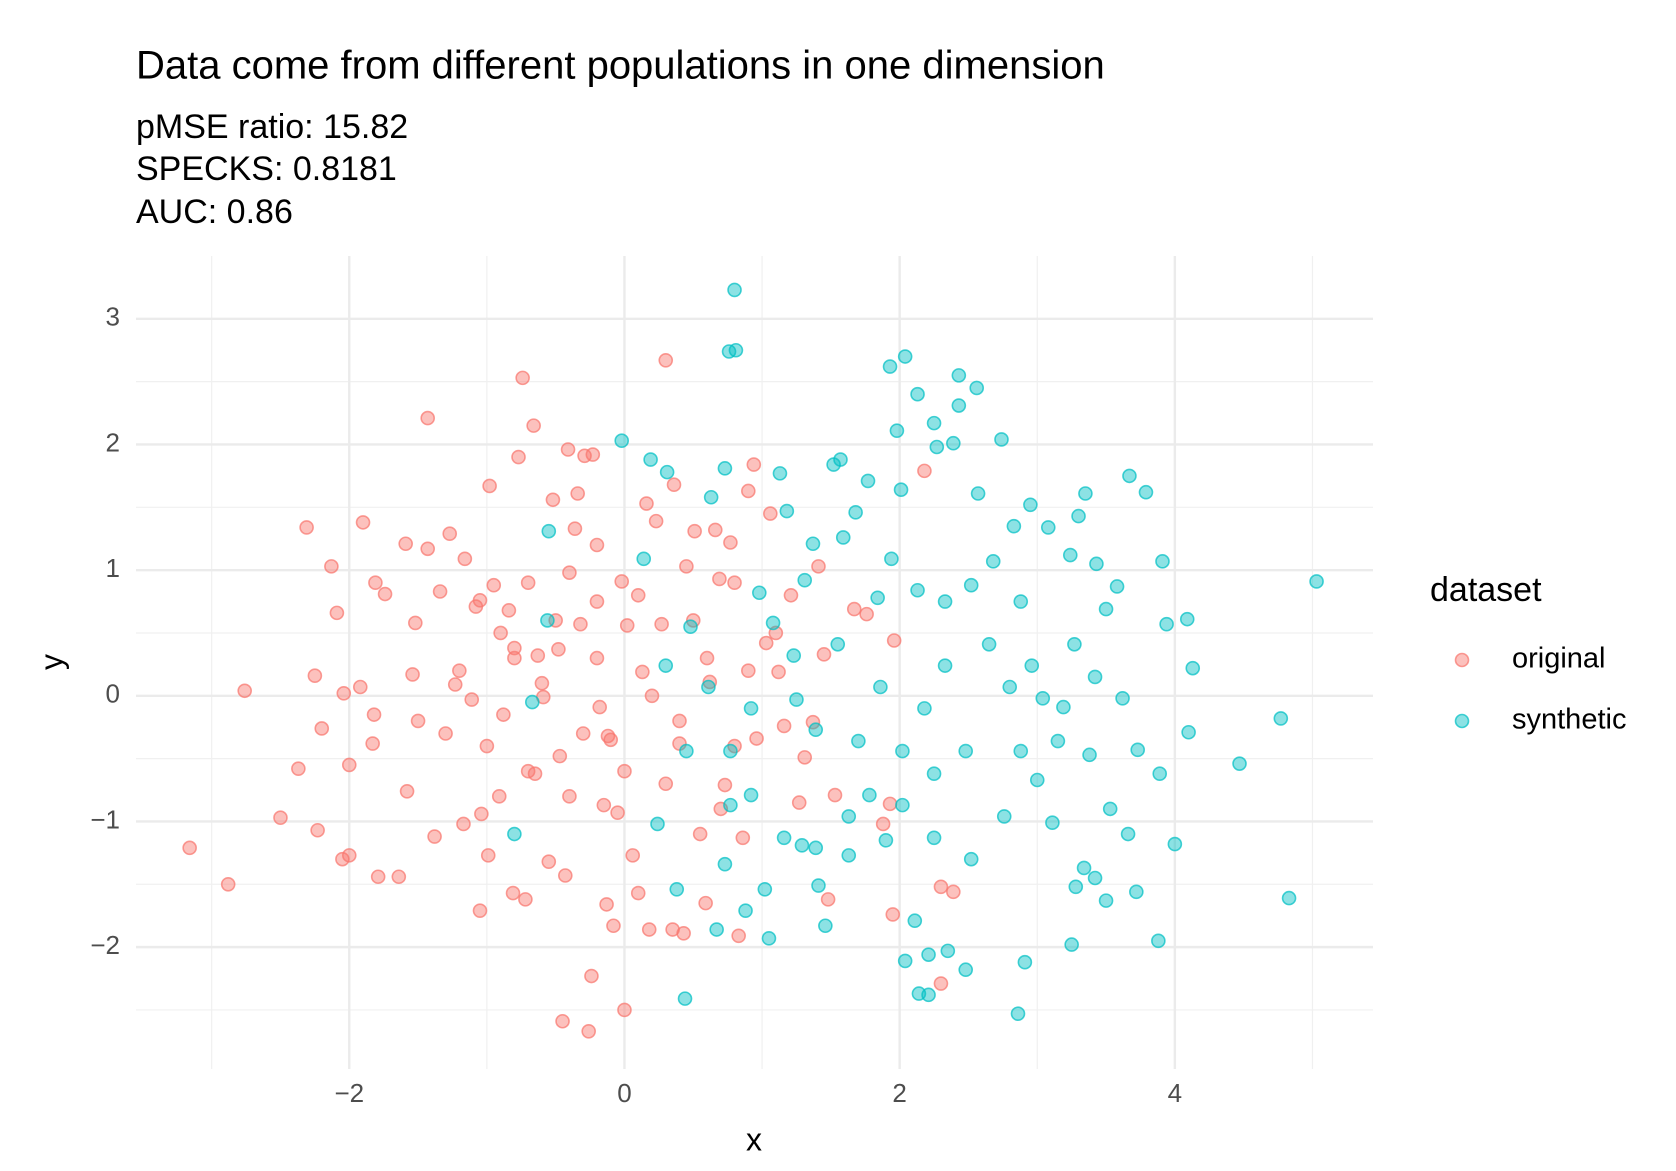  I want to click on chart-subtitle: pMSE ratio: 15.82, so click(272, 127).